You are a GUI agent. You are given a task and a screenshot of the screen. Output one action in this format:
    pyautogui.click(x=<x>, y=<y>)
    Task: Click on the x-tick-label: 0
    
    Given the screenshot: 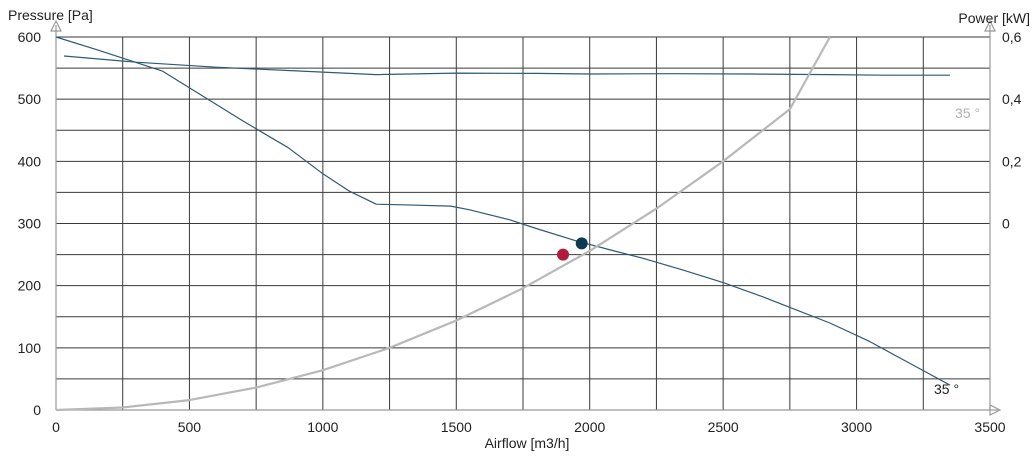 What is the action you would take?
    pyautogui.click(x=56, y=427)
    